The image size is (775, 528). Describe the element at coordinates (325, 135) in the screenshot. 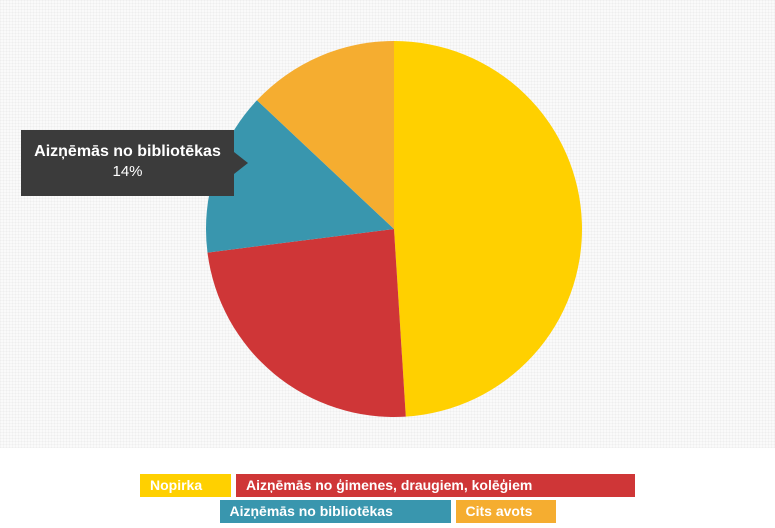

I see `pie-slice-other` at that location.